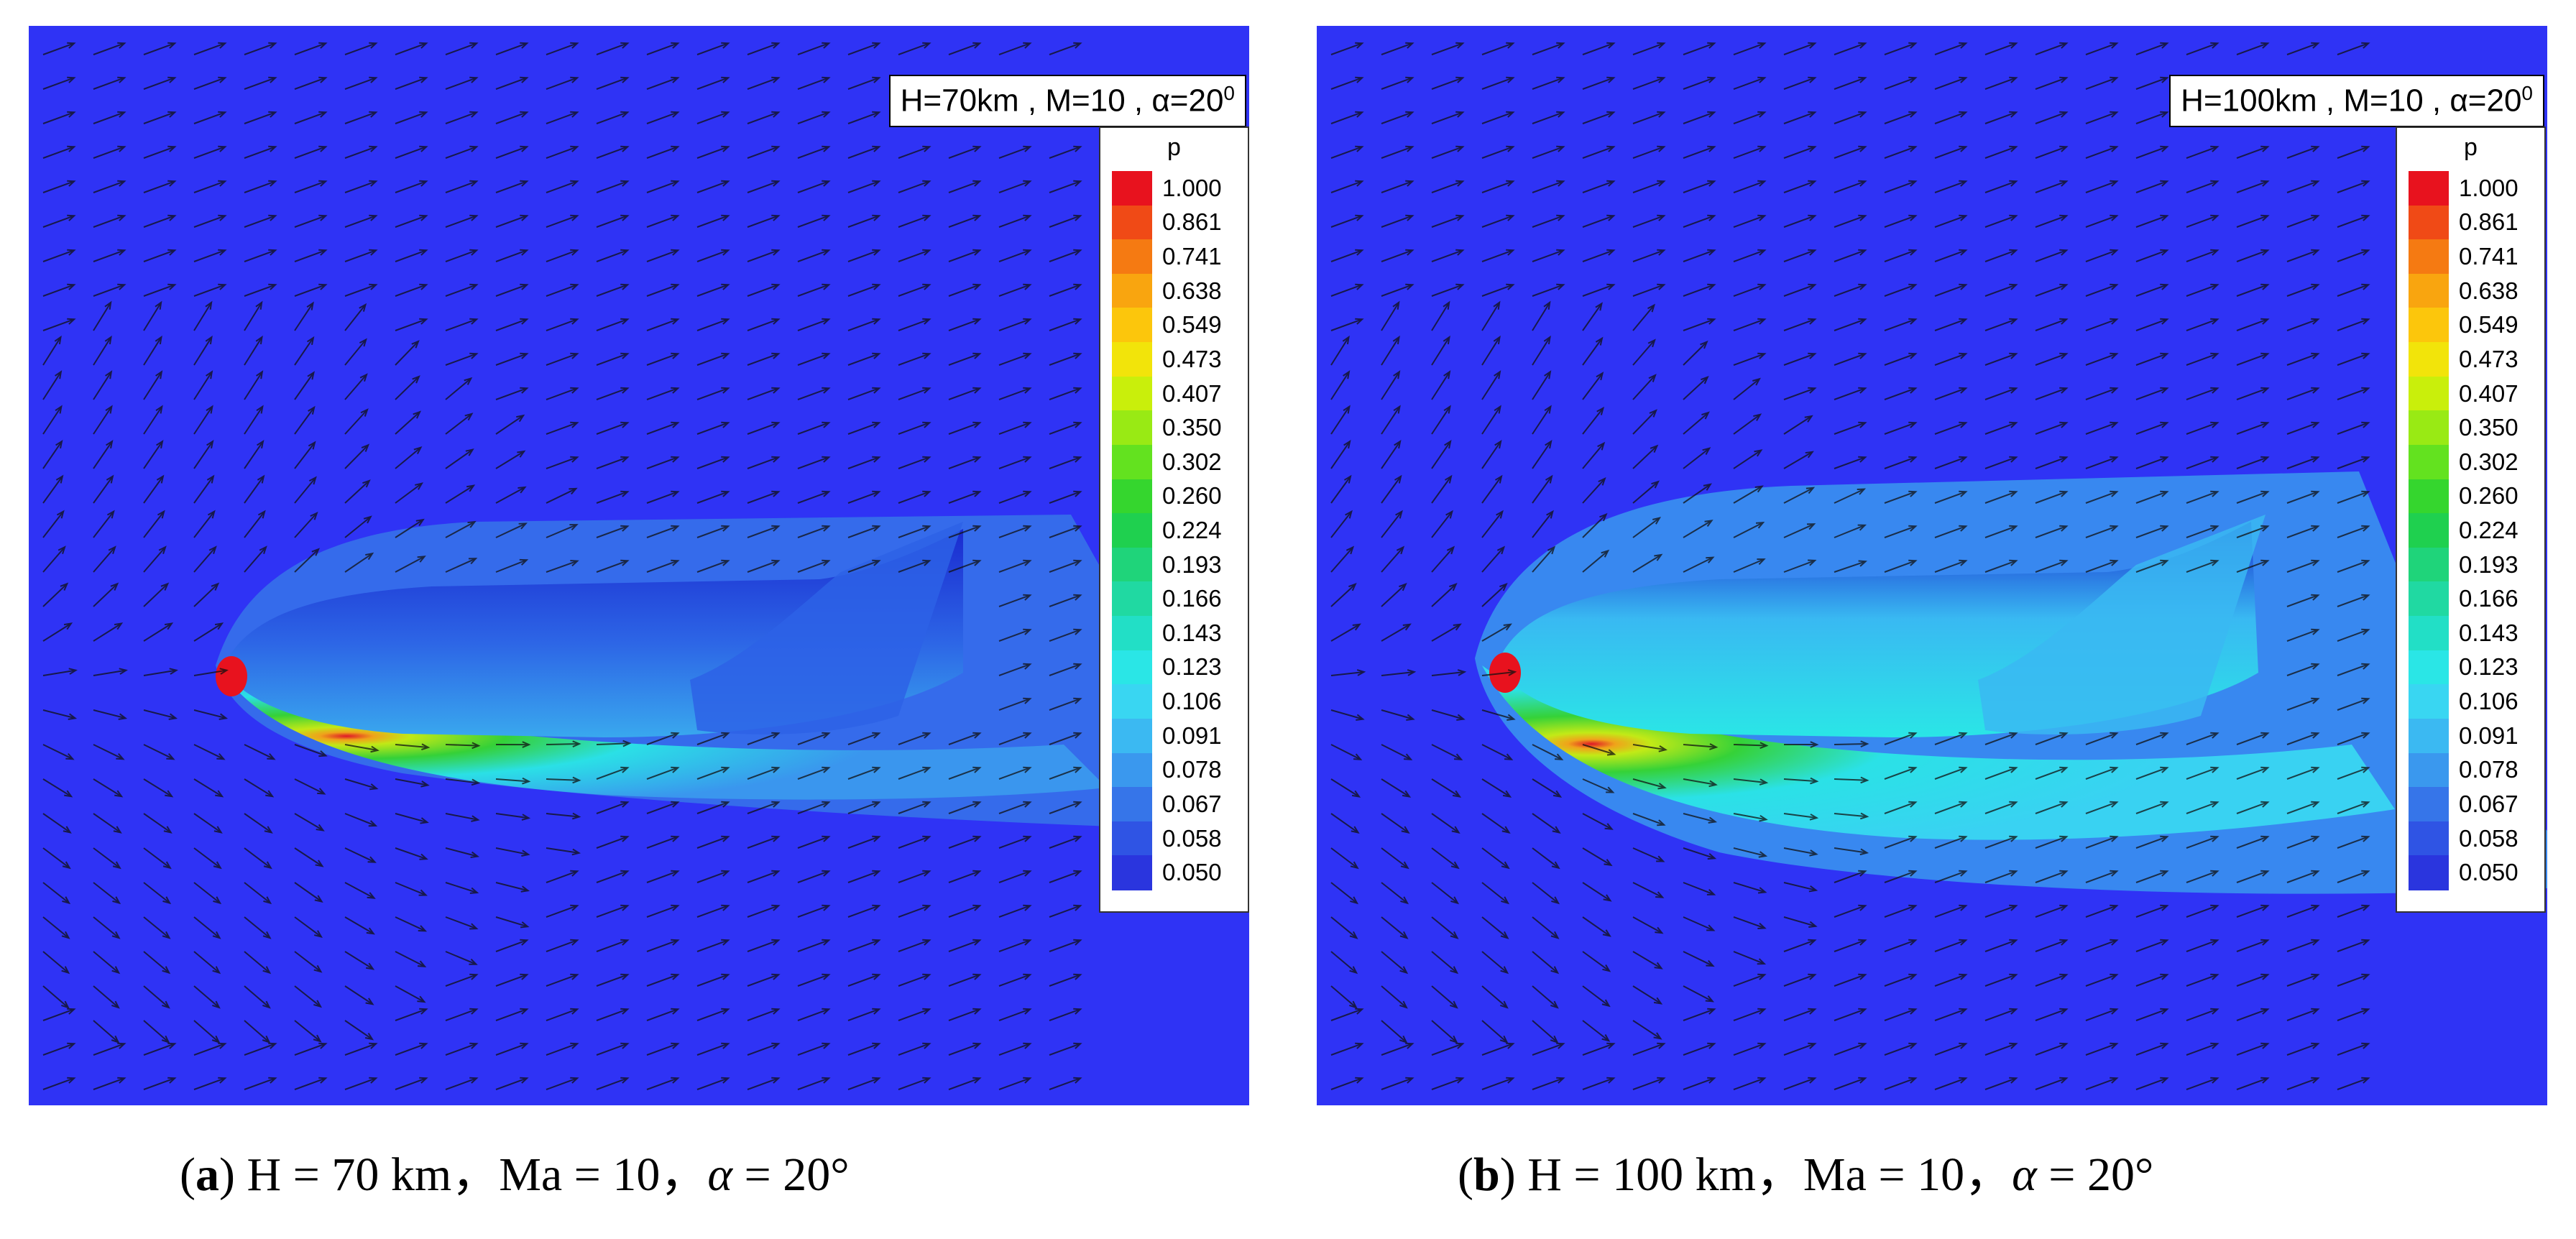 The width and height of the screenshot is (2576, 1239). I want to click on legend-level-label: 0.549, so click(2488, 325).